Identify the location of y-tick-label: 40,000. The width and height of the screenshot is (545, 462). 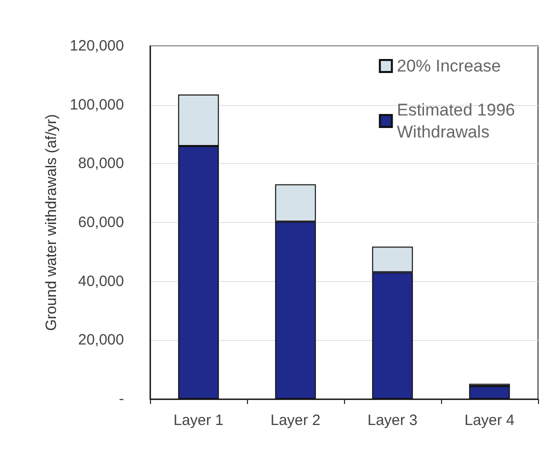
(101, 281).